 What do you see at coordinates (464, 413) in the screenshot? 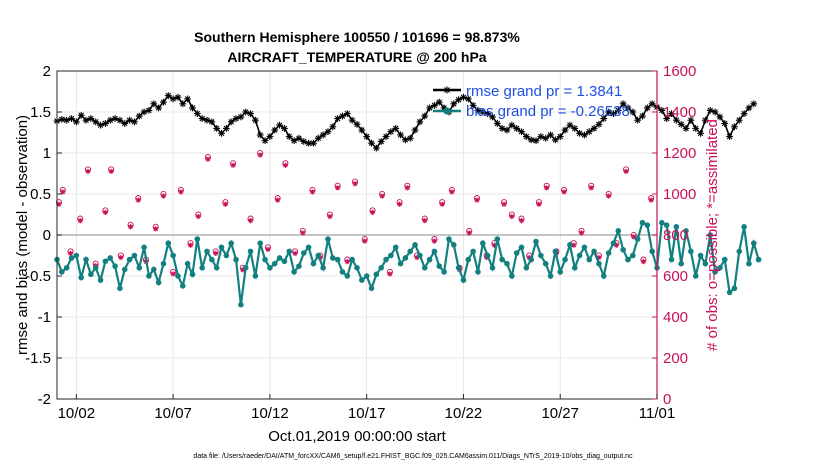
I see `x-tick-label: 10/22` at bounding box center [464, 413].